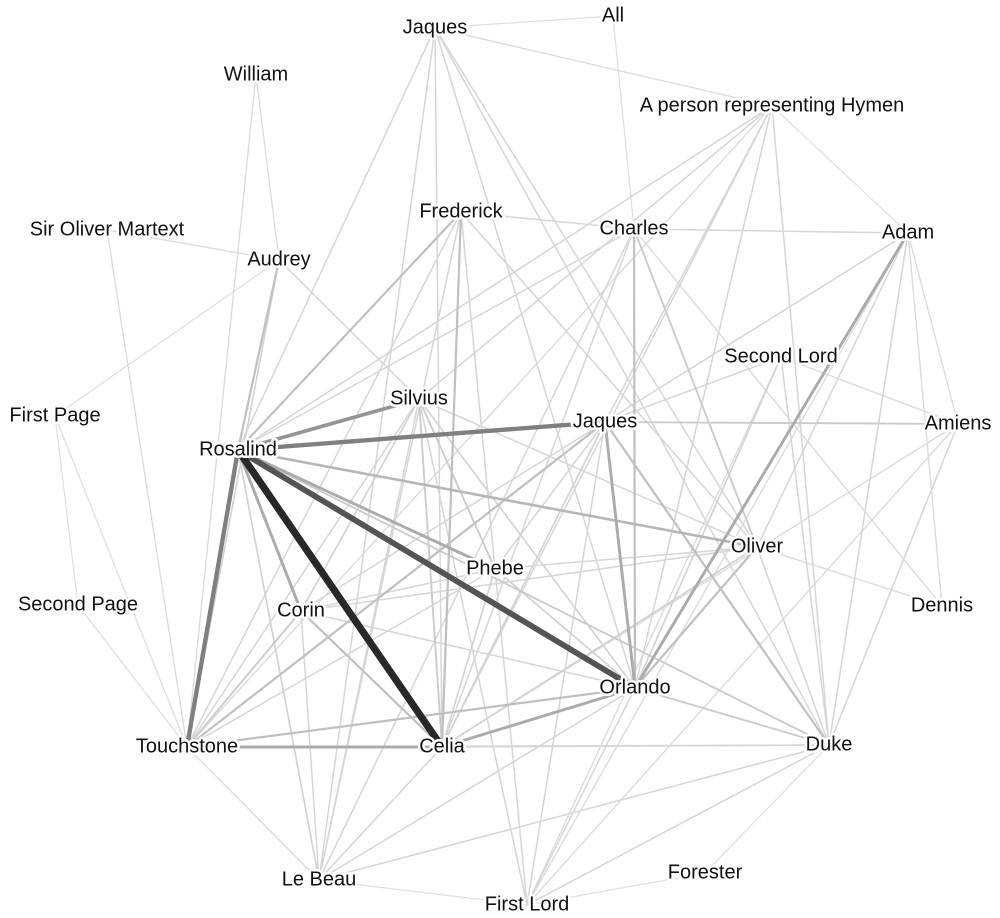 The height and width of the screenshot is (918, 1000). Describe the element at coordinates (371, 679) in the screenshot. I see `edge-celia-corin` at that location.